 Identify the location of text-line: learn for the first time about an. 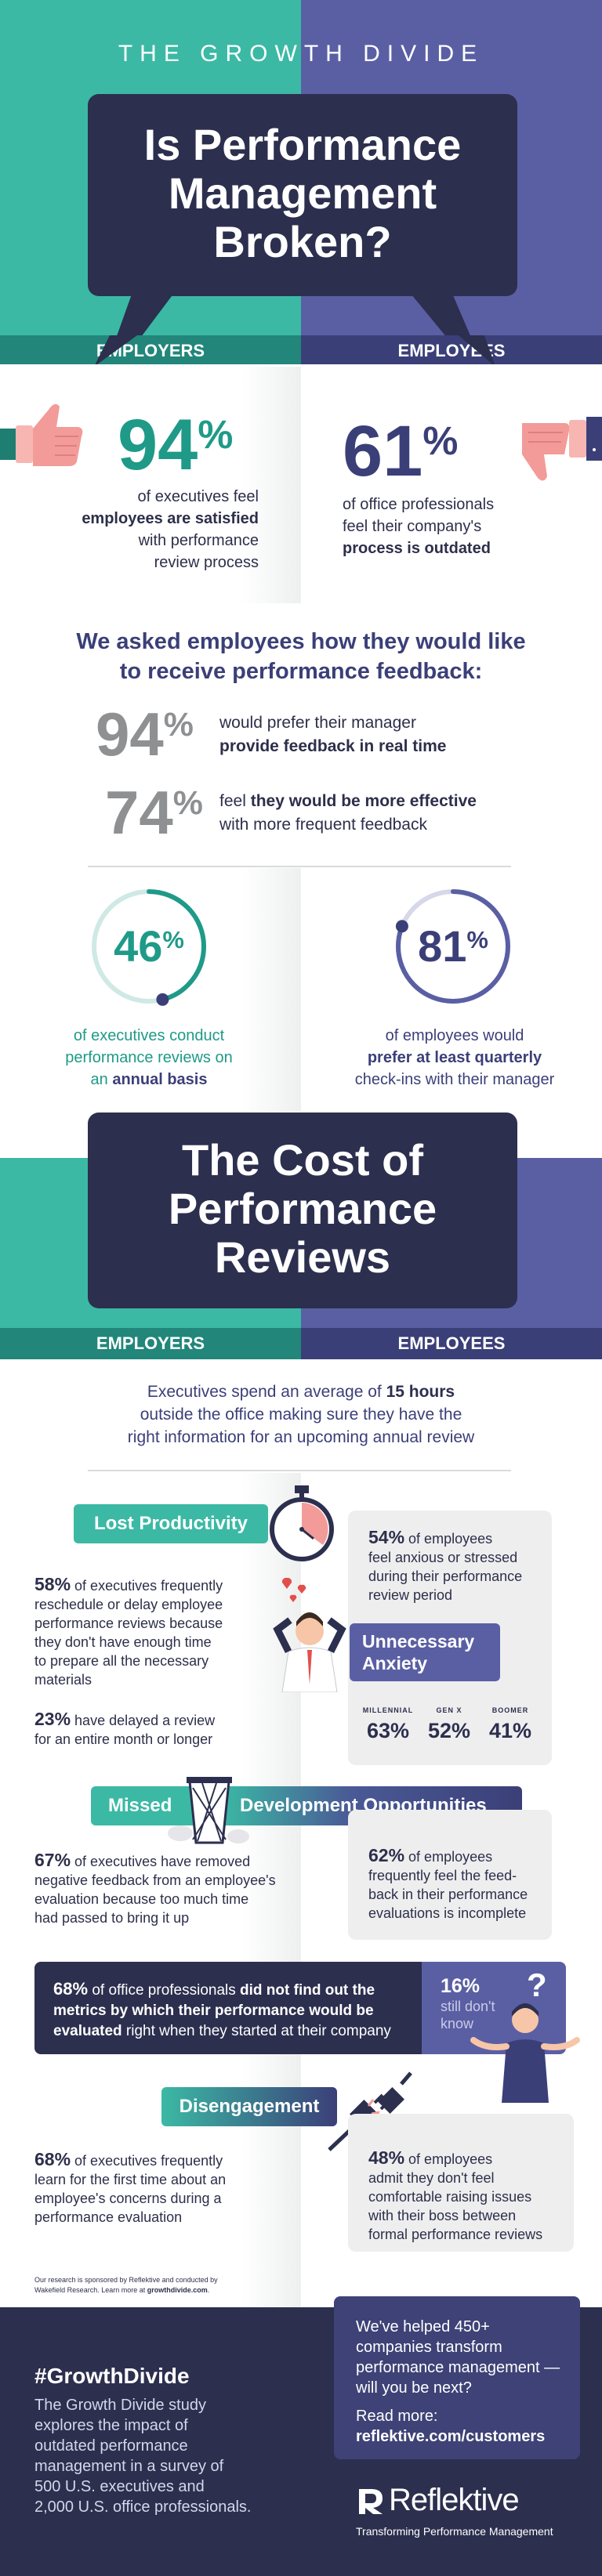
(130, 2180).